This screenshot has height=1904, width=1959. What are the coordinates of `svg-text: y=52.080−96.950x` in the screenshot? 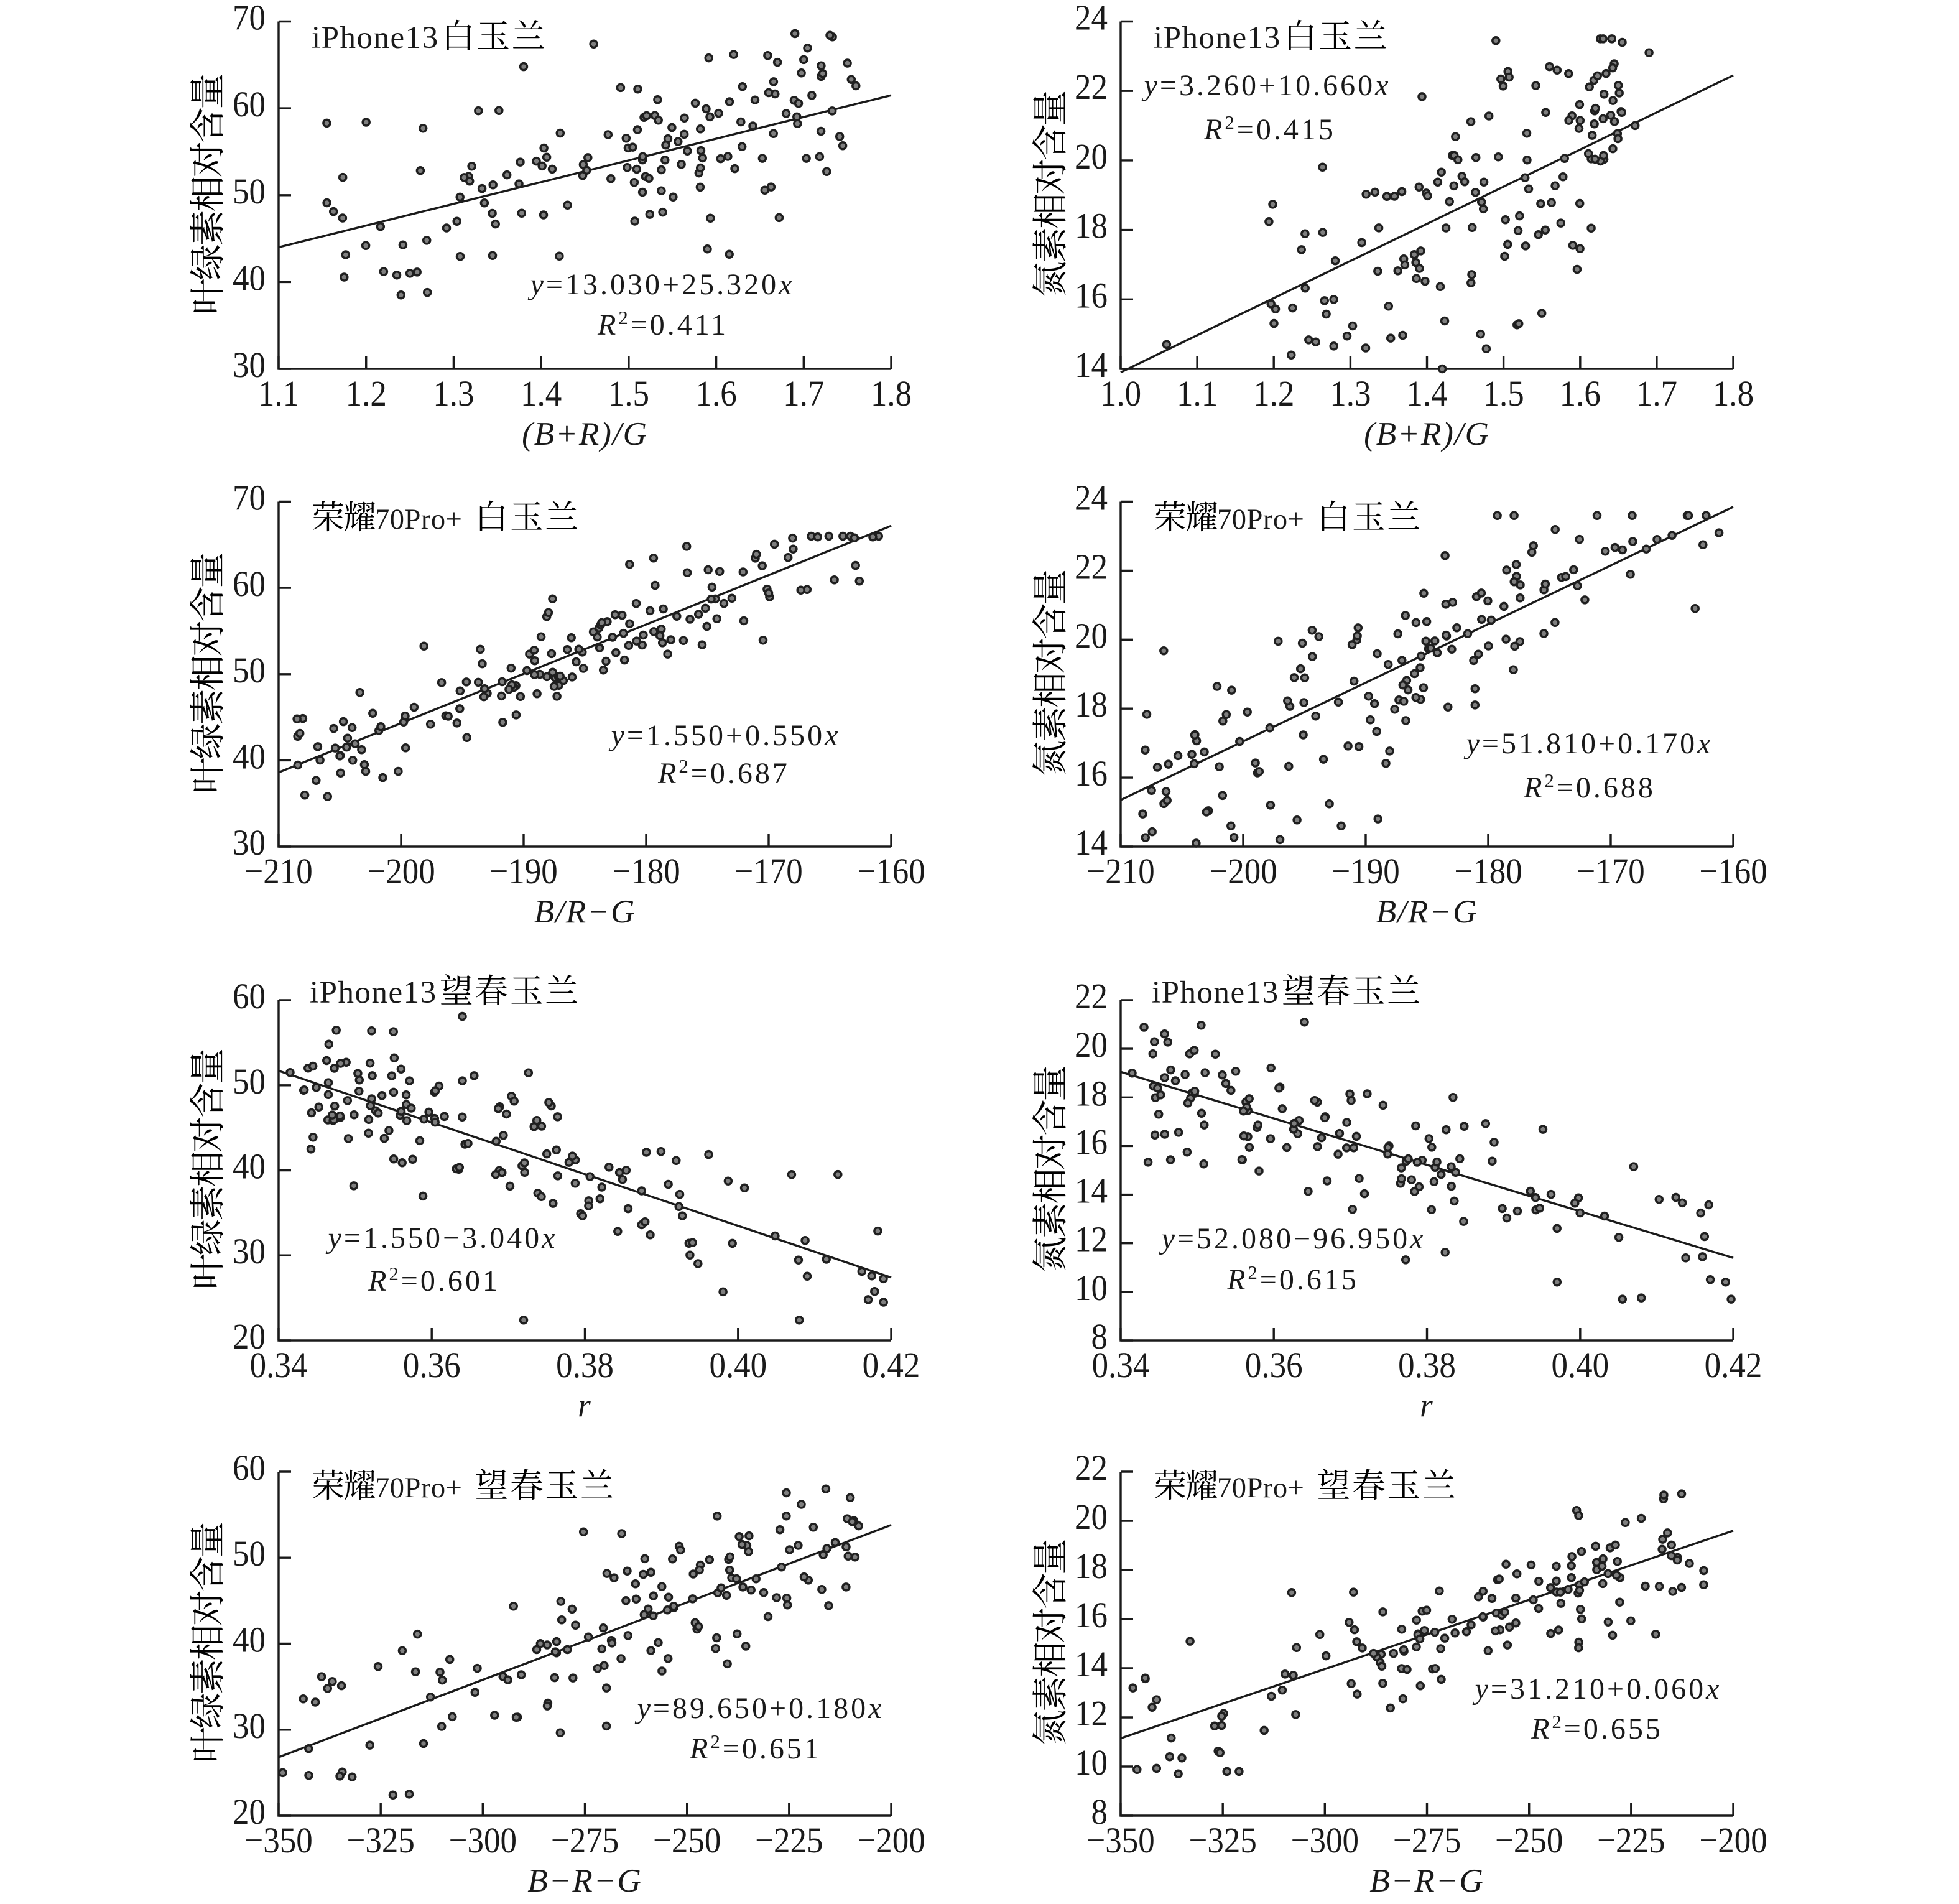 It's located at (1293, 1238).